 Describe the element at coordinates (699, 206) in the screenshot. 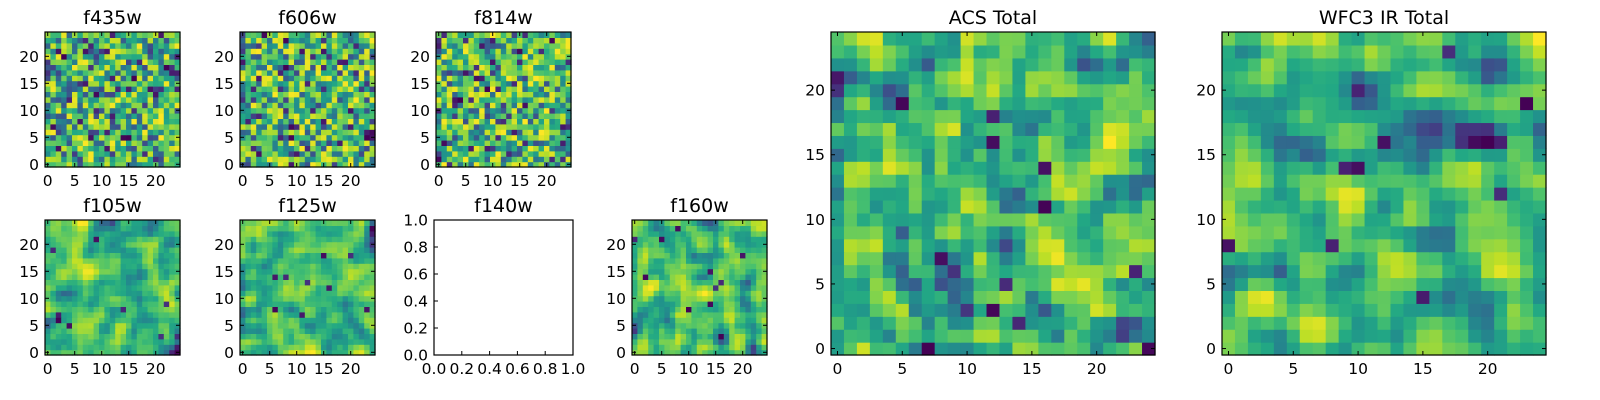

I see `panel-title: f160w` at that location.